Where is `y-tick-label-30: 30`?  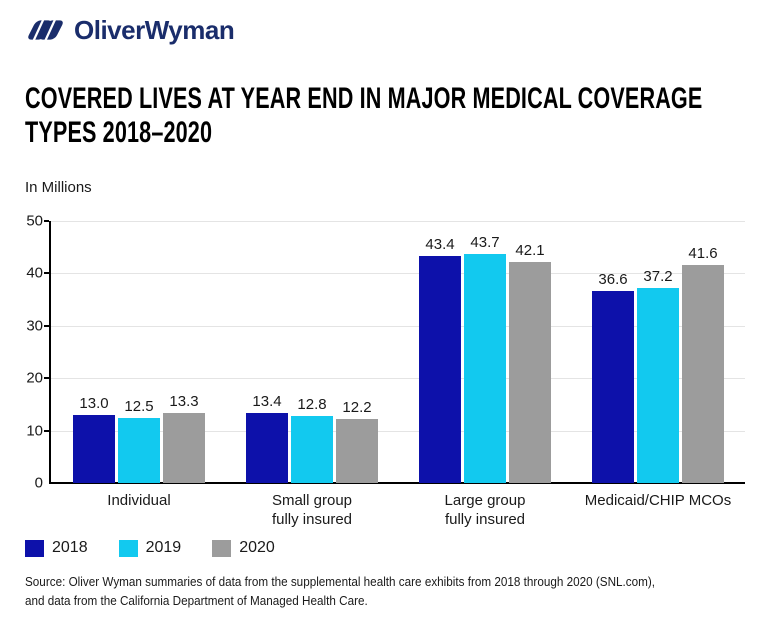 y-tick-label-30: 30 is located at coordinates (34, 326).